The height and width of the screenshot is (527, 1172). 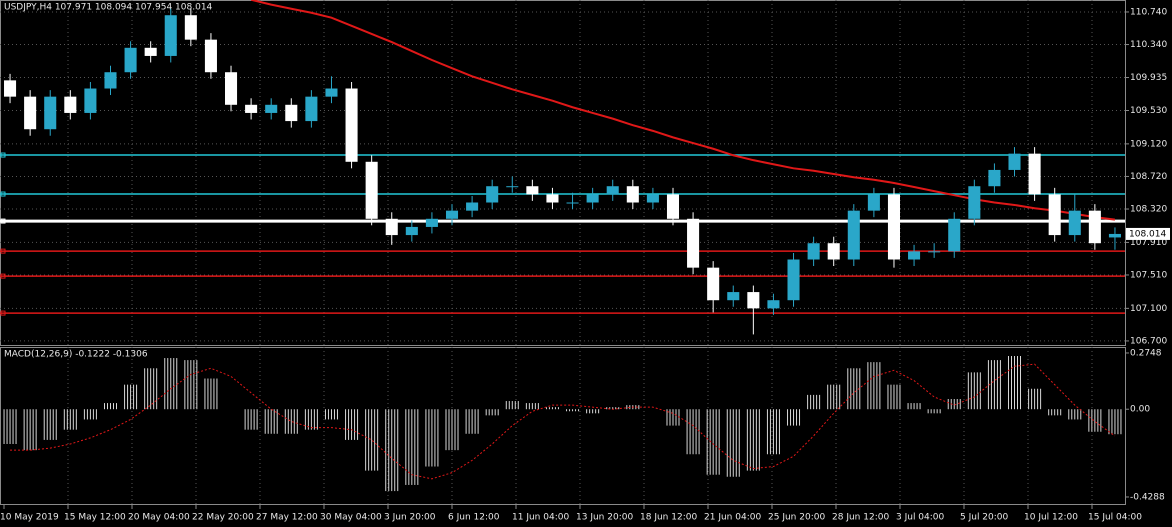 What do you see at coordinates (29, 518) in the screenshot?
I see `x-tick-label: 10 May 2019` at bounding box center [29, 518].